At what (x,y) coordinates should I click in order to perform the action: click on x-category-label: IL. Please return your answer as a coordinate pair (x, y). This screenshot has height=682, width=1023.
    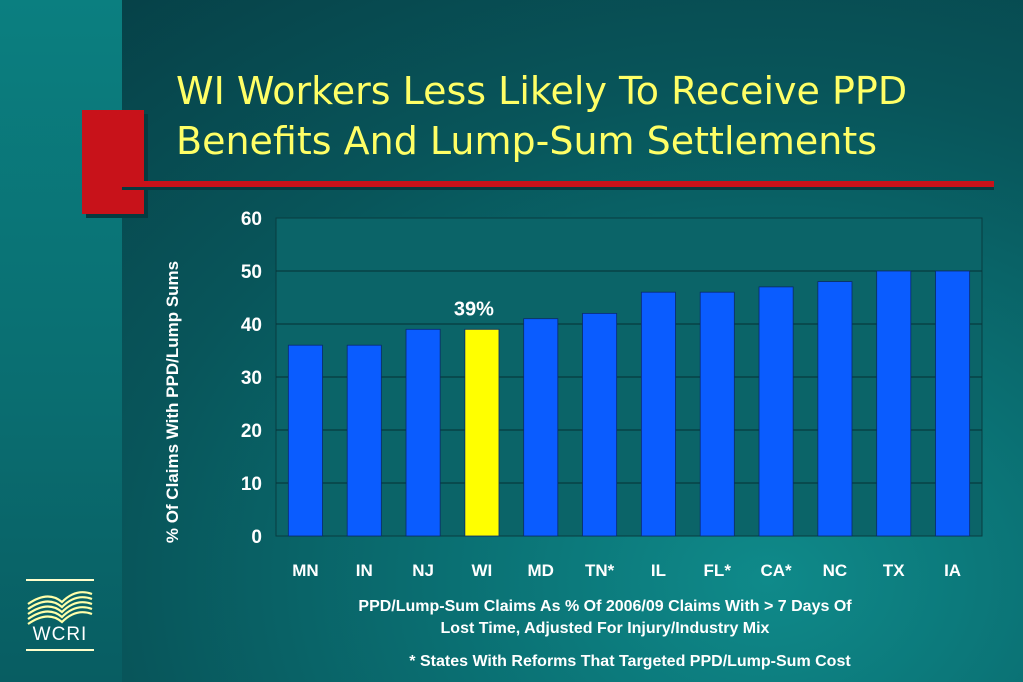
    Looking at the image, I should click on (658, 570).